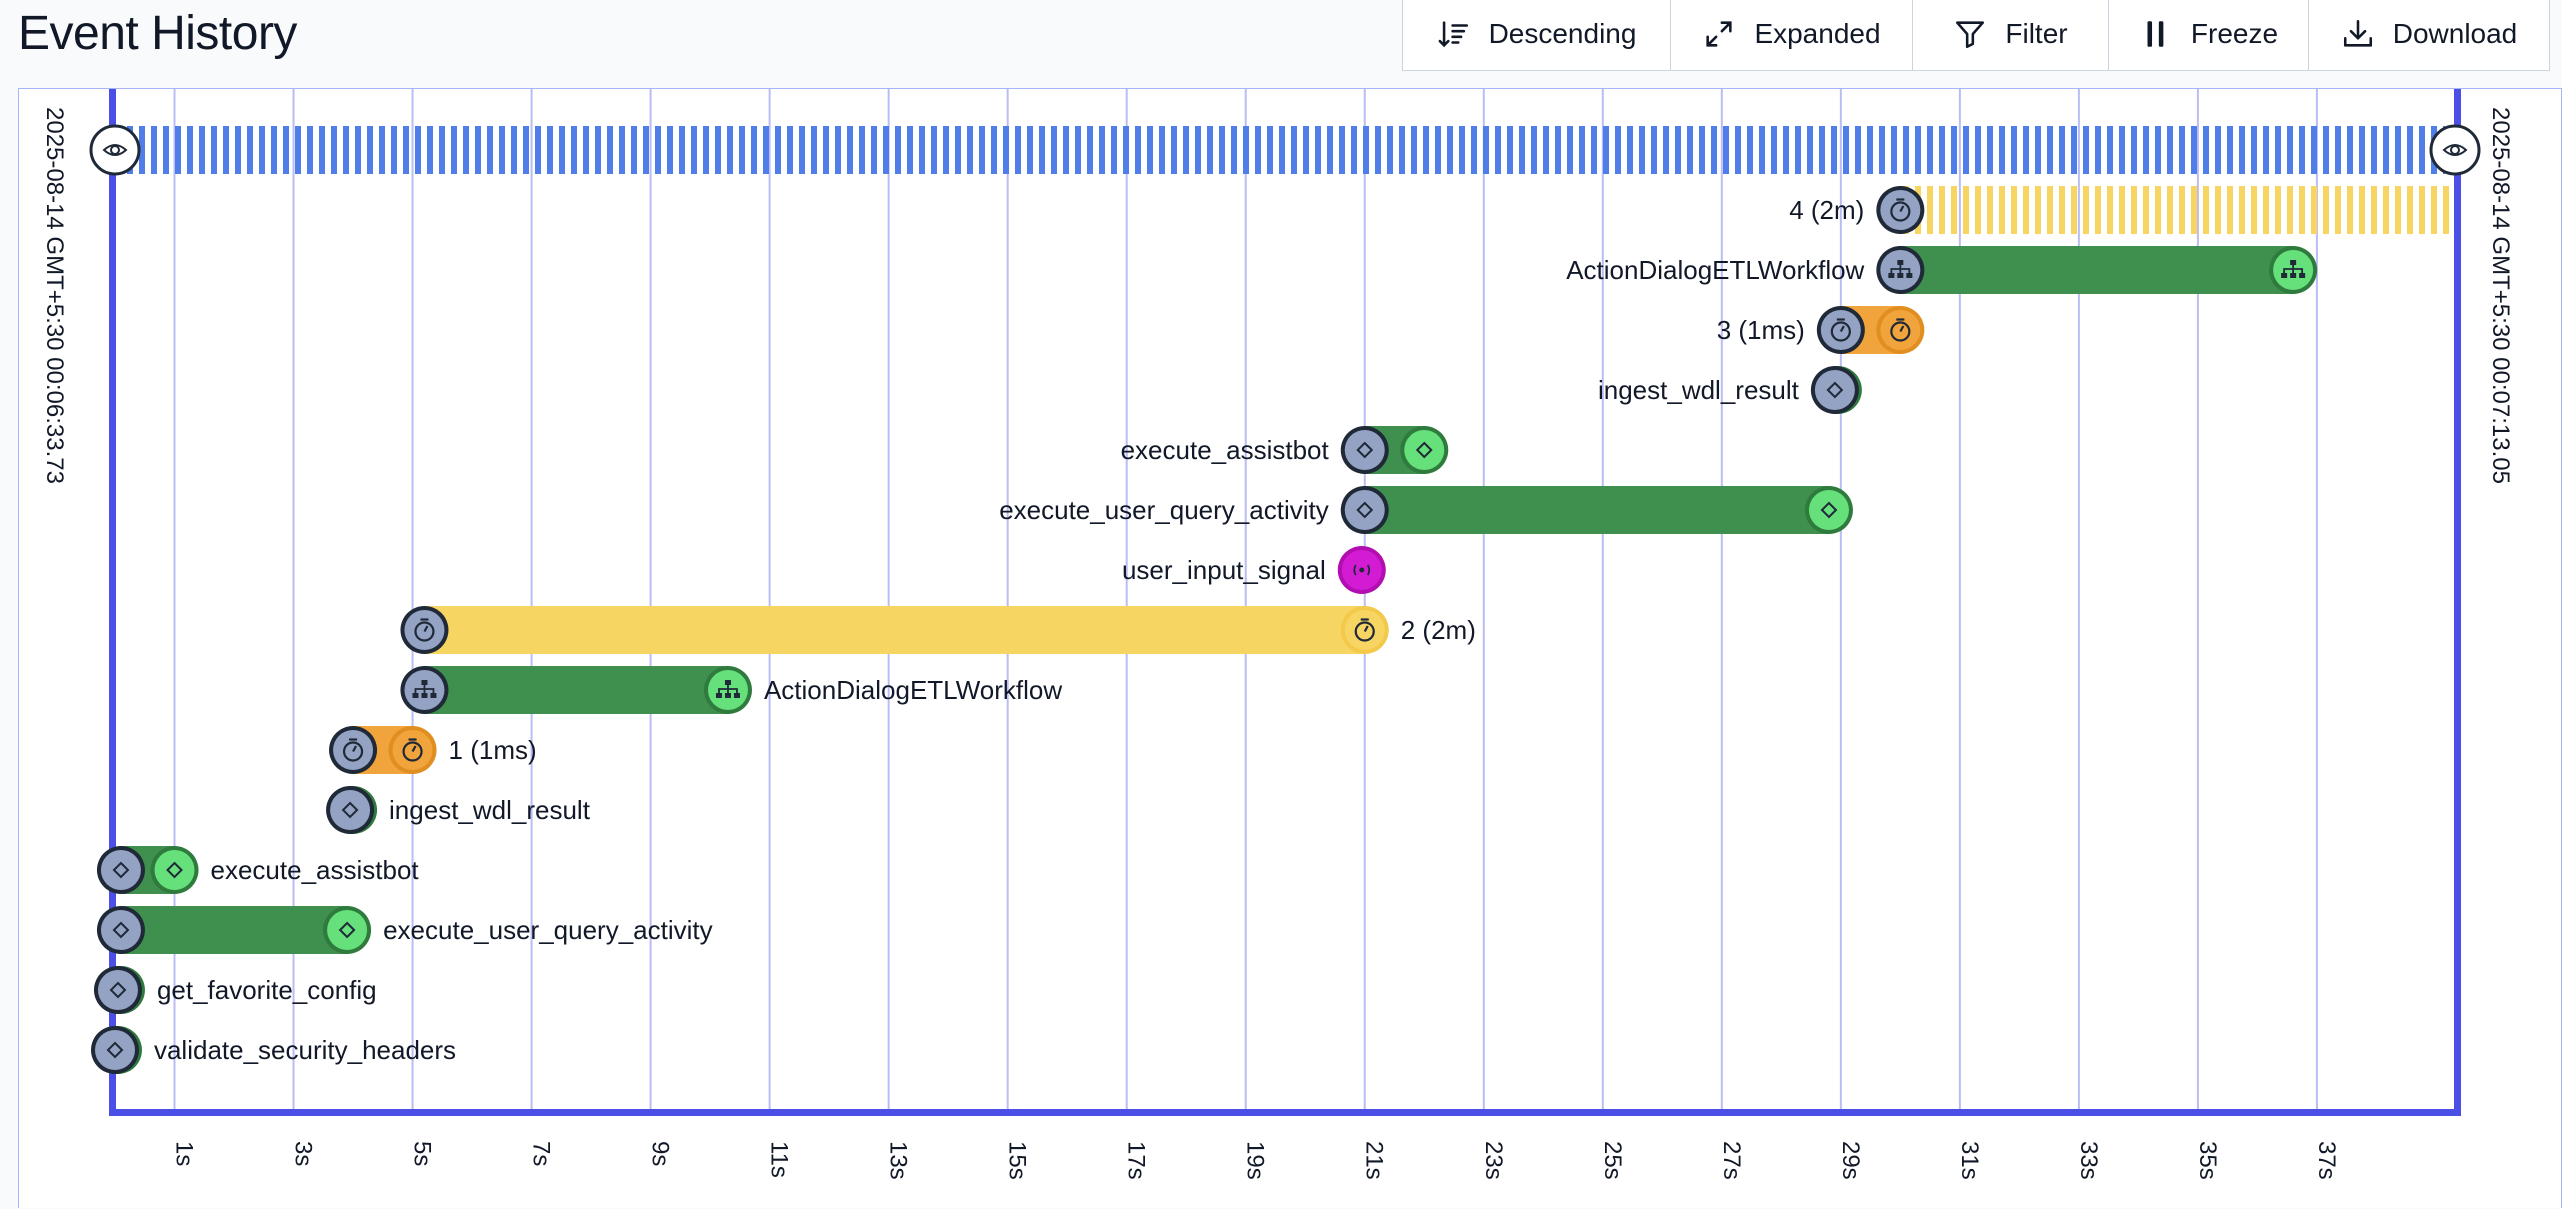  What do you see at coordinates (2455, 150) in the screenshot?
I see `workflow-end-node` at bounding box center [2455, 150].